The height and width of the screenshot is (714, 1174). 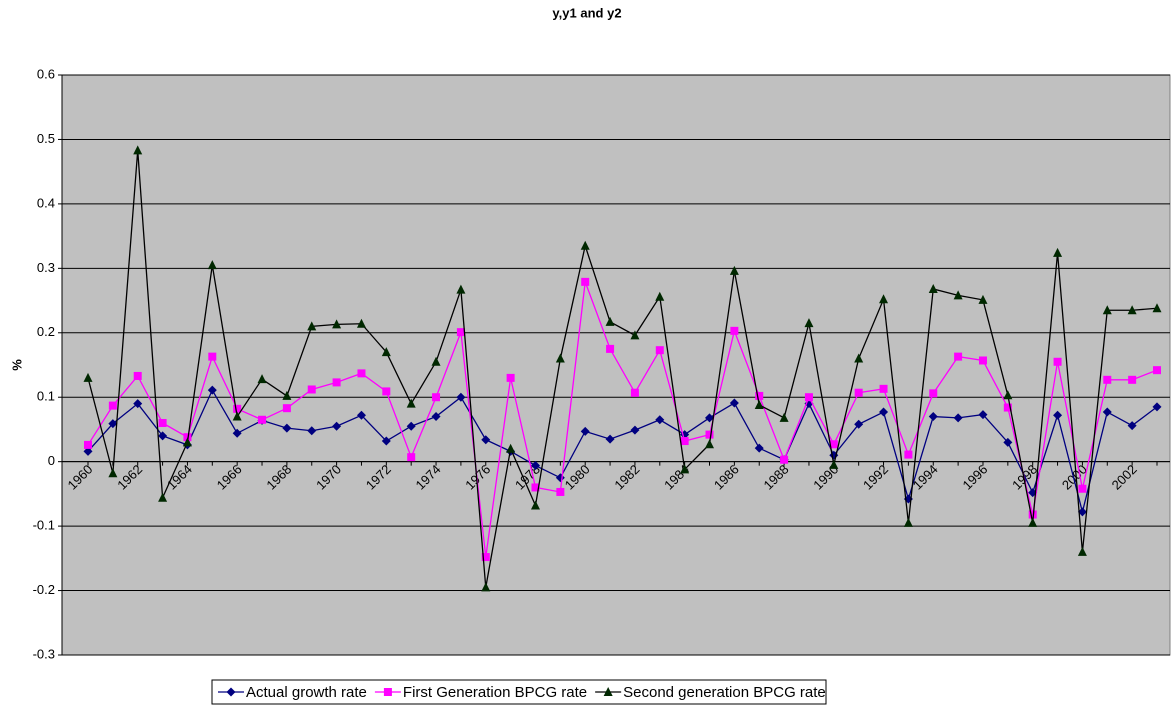 I want to click on legend-label: Actual growth rate, so click(x=306, y=692).